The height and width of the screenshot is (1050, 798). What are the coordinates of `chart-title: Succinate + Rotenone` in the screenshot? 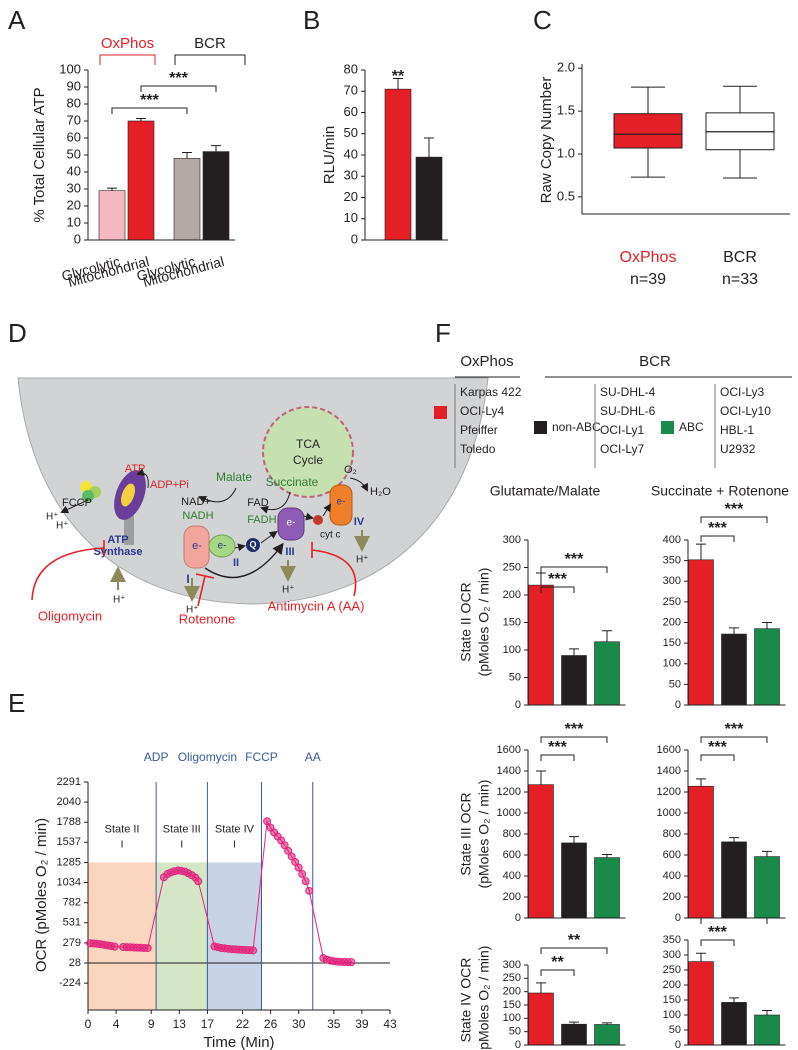 It's located at (720, 491).